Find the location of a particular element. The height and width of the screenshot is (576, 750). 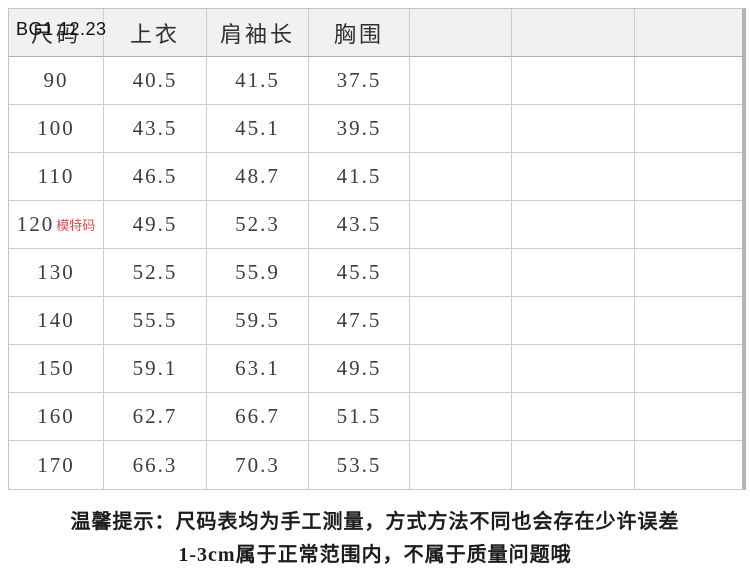

table-row: 100 43.5 45.1 39.5 is located at coordinates (375, 129).